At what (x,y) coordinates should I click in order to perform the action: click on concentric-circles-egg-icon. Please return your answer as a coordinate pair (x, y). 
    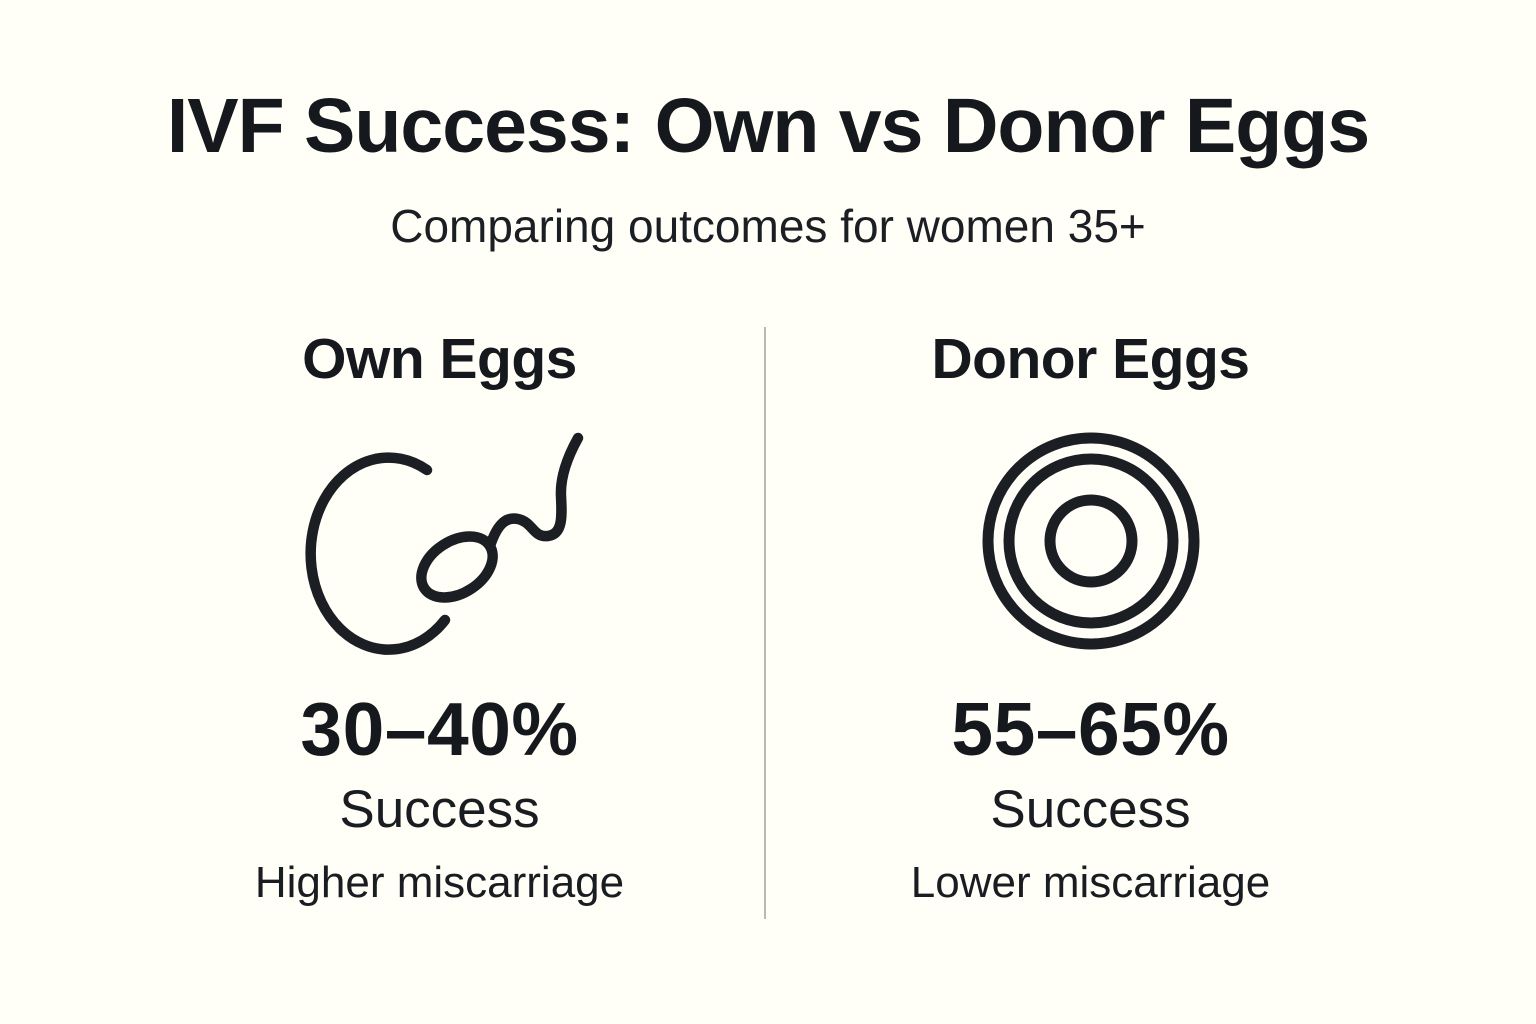
    Looking at the image, I should click on (1091, 541).